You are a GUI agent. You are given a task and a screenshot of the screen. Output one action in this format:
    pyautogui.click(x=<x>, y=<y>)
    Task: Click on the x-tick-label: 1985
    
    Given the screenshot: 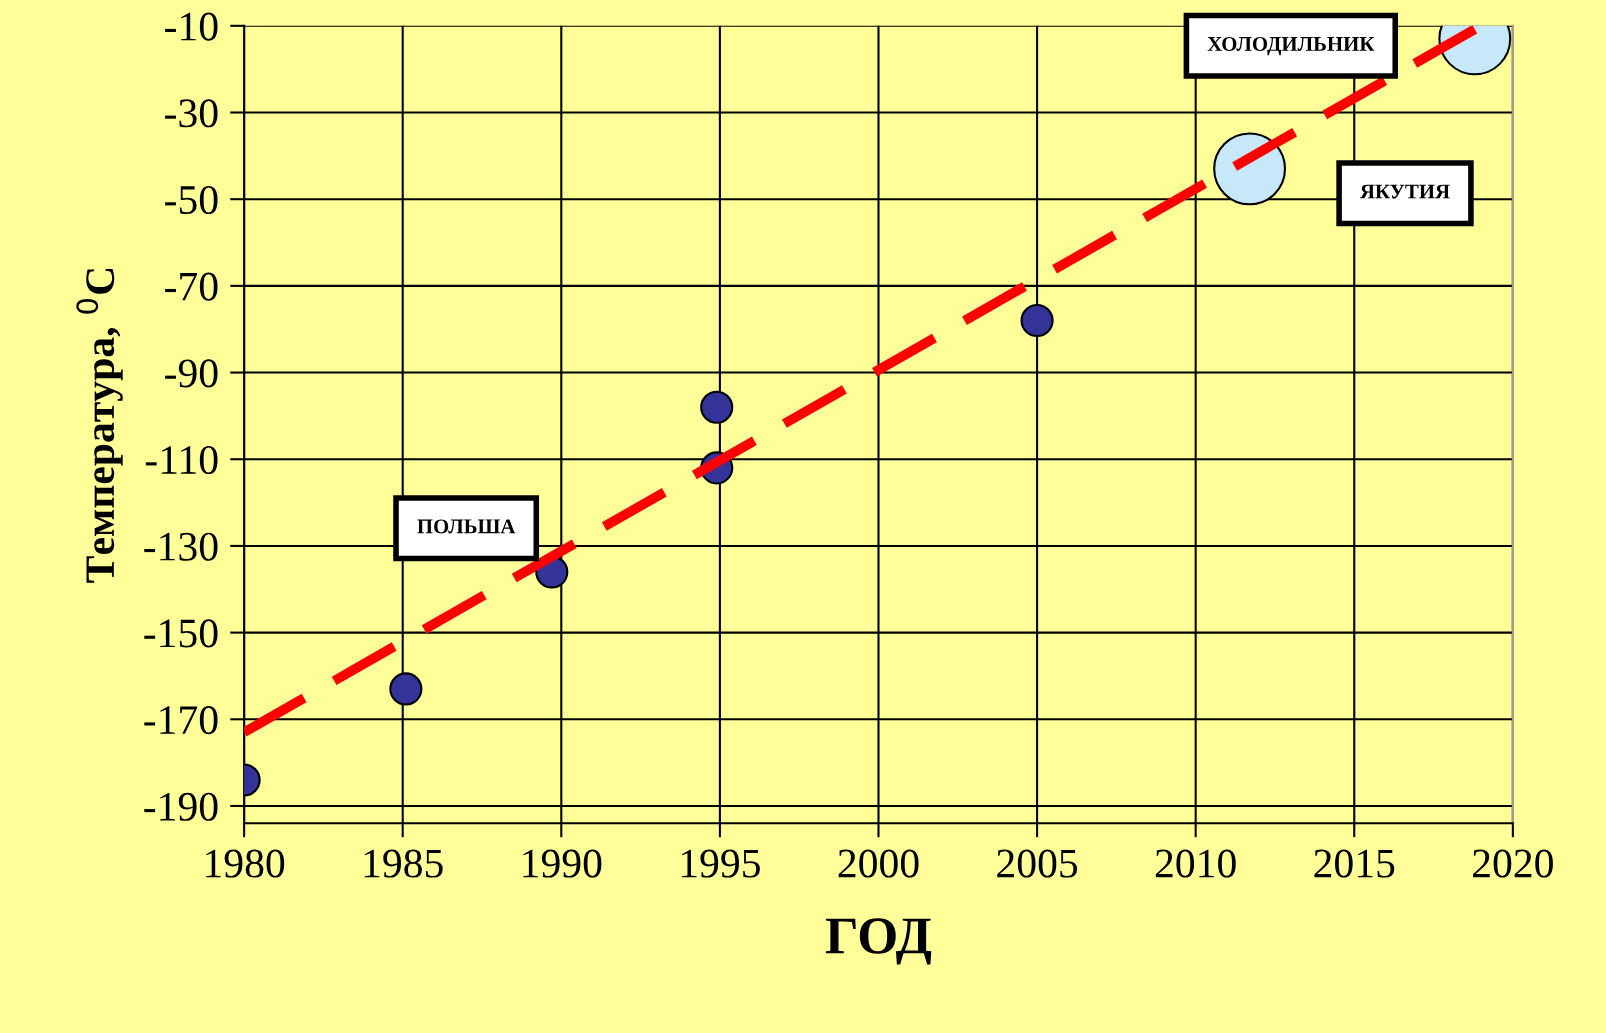 What is the action you would take?
    pyautogui.click(x=403, y=863)
    